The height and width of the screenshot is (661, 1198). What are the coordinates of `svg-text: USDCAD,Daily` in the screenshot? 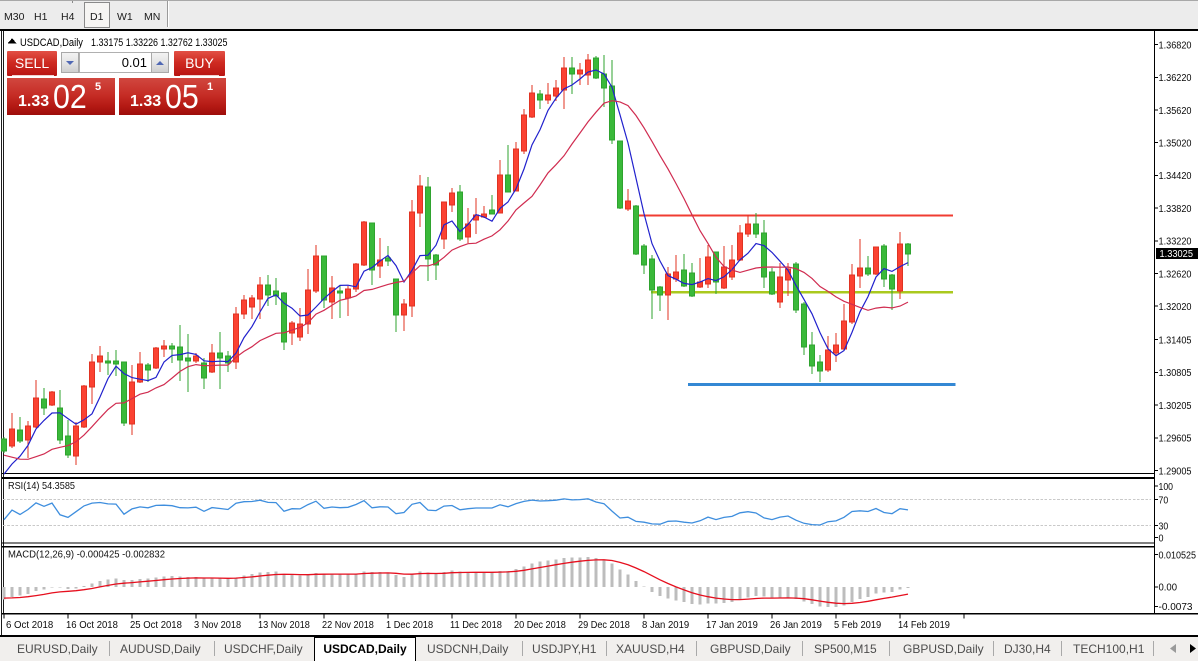 It's located at (52, 43).